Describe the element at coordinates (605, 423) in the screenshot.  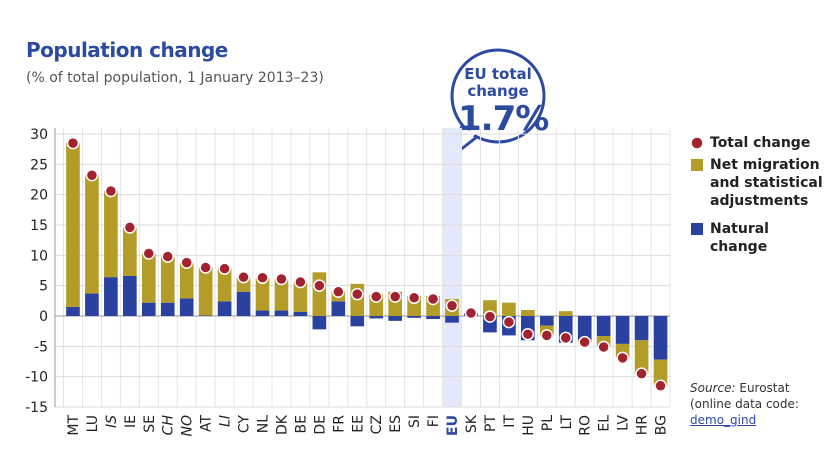
I see `x-tick-label: EL` at that location.